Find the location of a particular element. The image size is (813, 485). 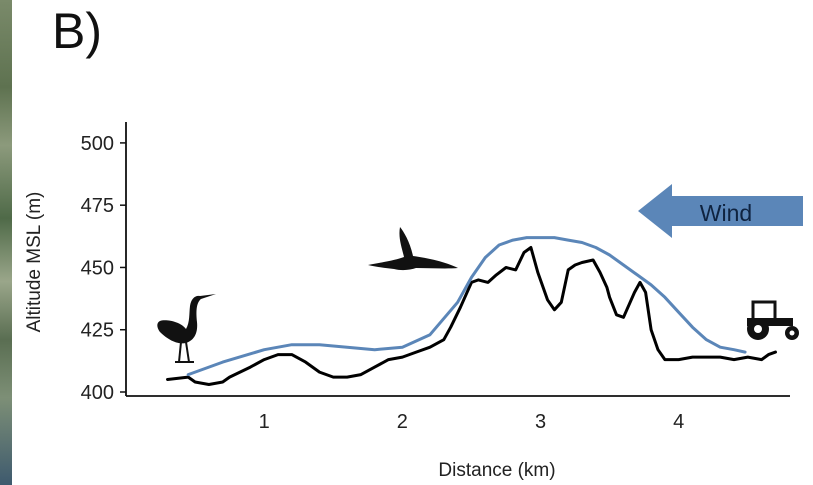

y-tick-label: 475 is located at coordinates (97, 206).